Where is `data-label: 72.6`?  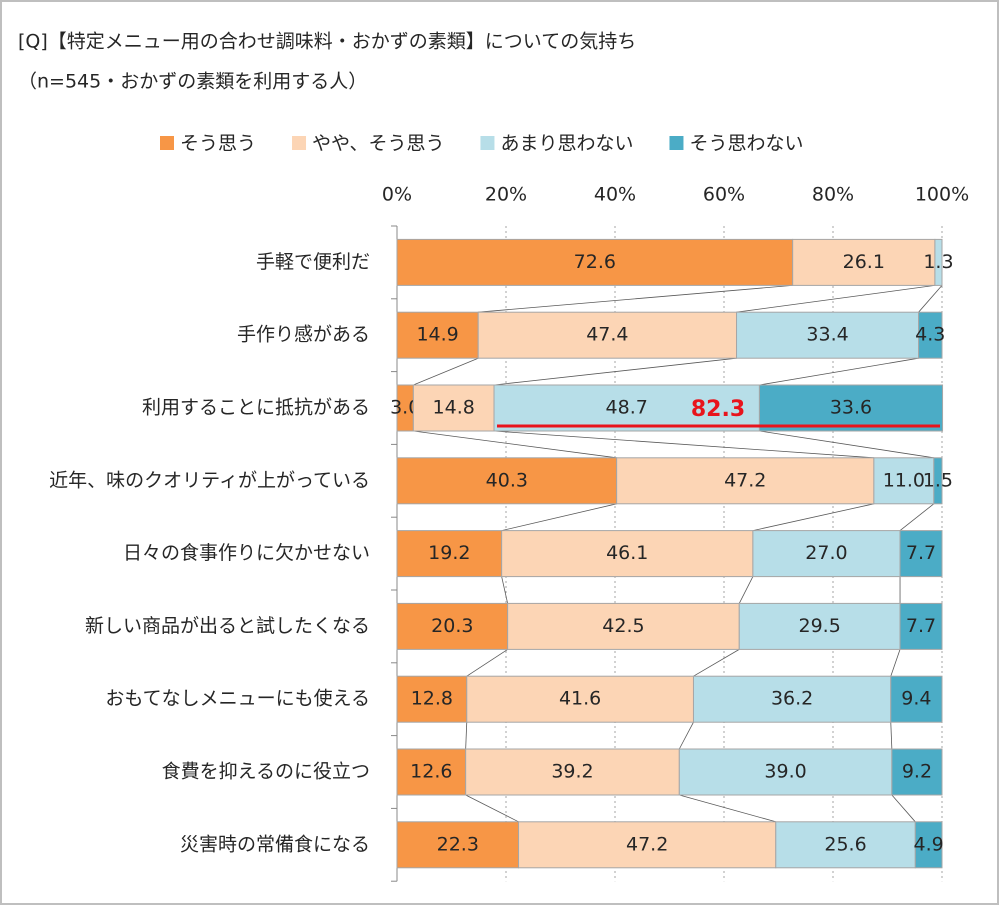
data-label: 72.6 is located at coordinates (595, 262).